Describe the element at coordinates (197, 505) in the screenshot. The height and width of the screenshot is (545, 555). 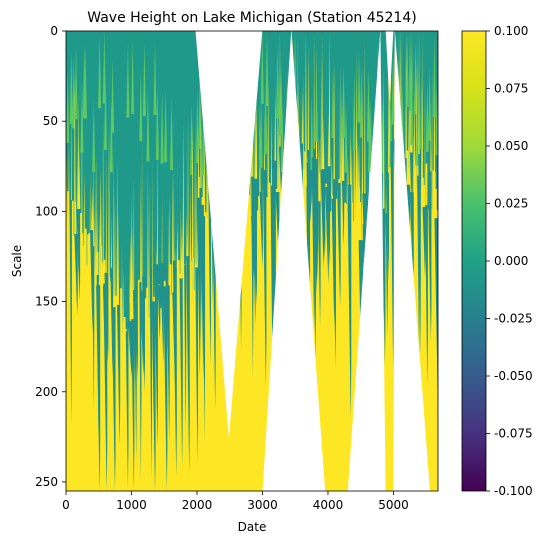
I see `x-tick-label: 2000` at that location.